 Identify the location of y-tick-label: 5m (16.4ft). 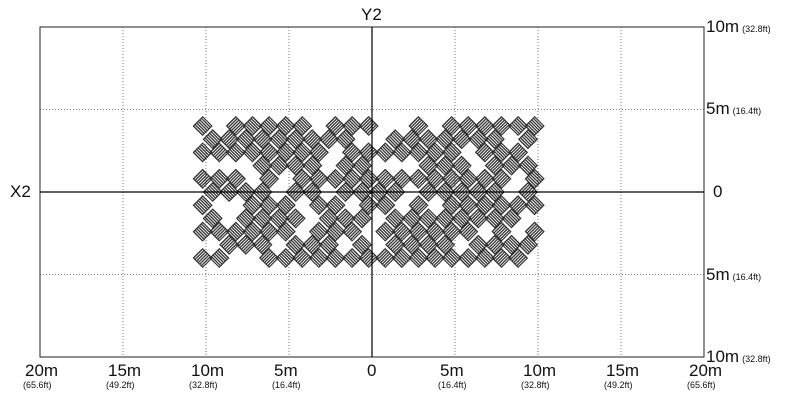
(733, 108).